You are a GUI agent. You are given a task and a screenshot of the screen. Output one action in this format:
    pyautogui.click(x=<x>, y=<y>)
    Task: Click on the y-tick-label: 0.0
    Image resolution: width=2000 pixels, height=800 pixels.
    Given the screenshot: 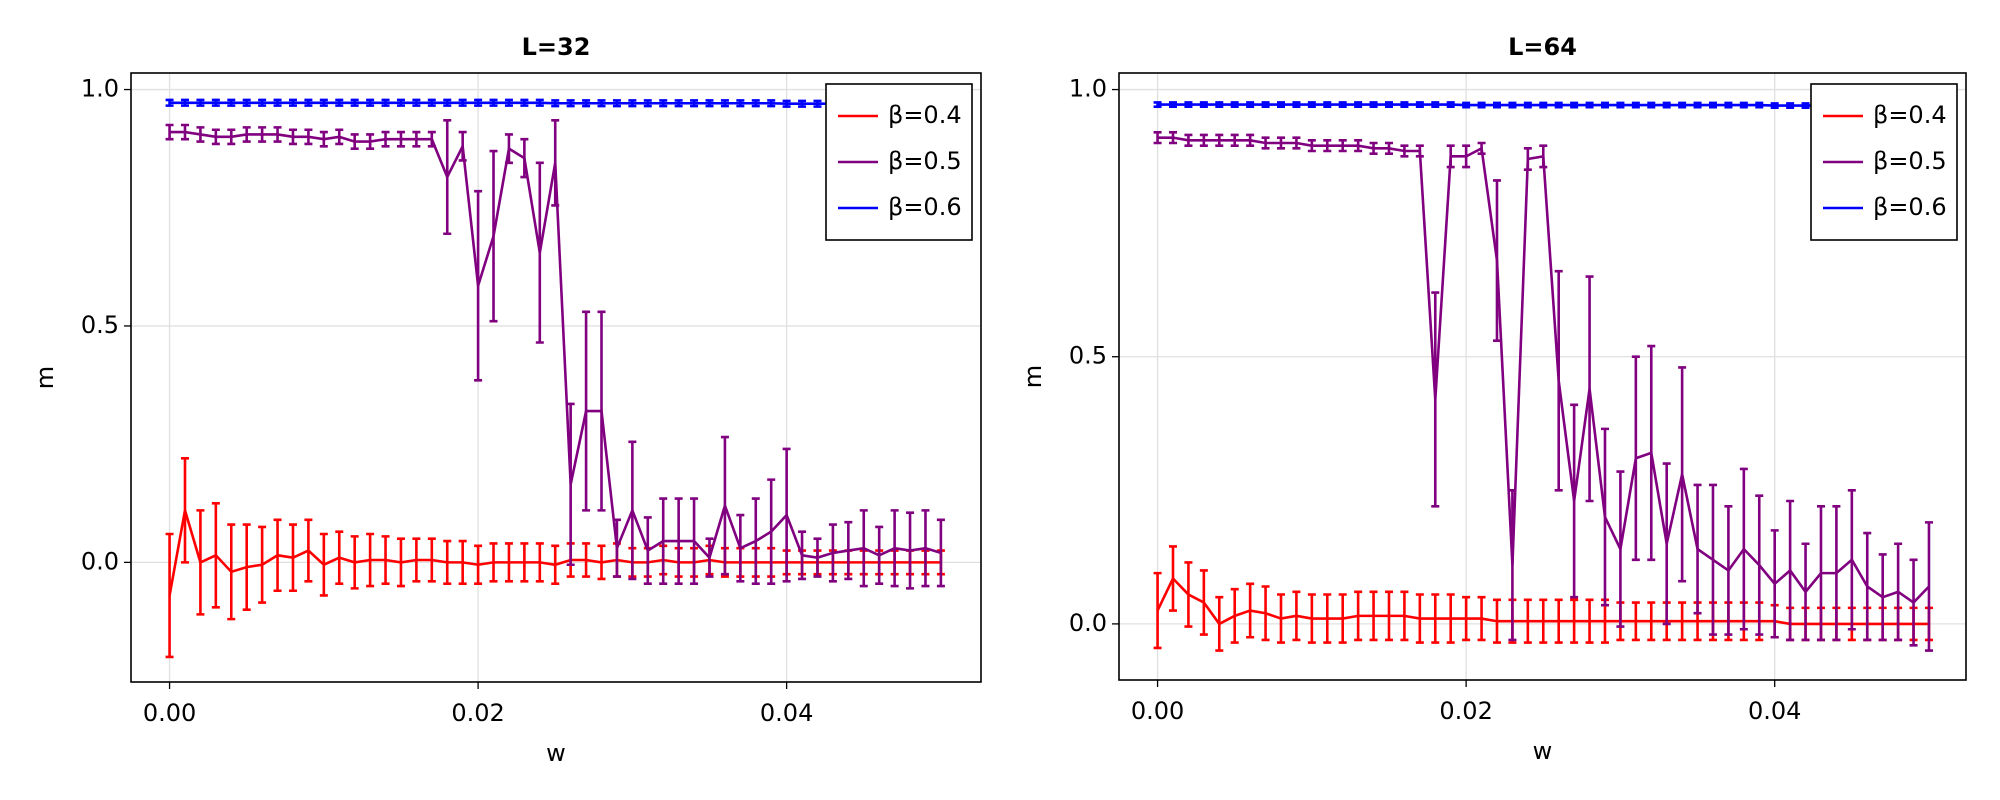 What is the action you would take?
    pyautogui.click(x=1088, y=623)
    